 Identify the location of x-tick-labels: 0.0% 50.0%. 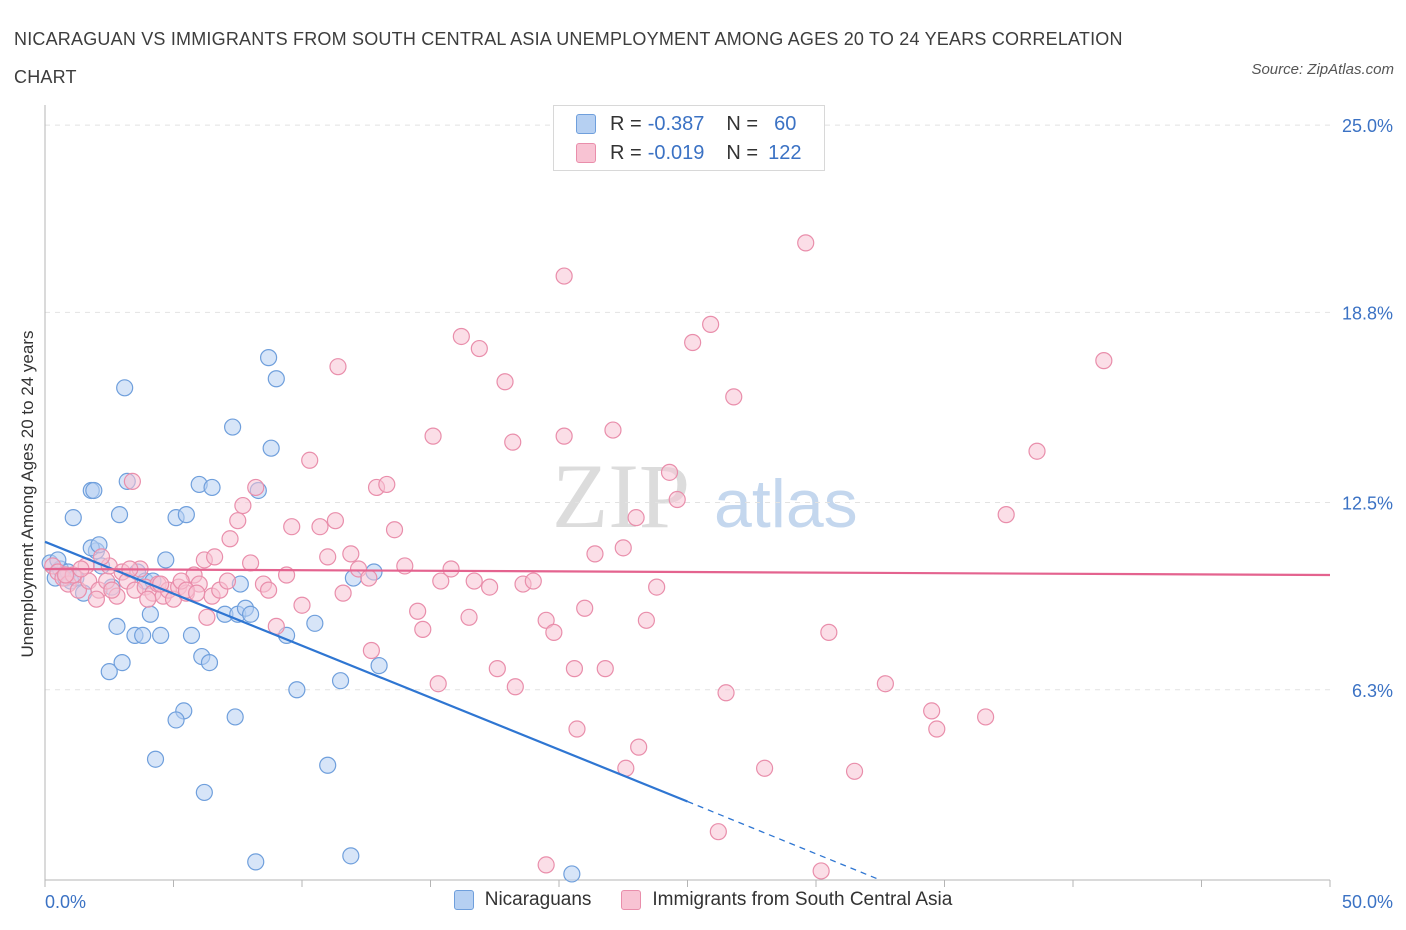
(719, 902).